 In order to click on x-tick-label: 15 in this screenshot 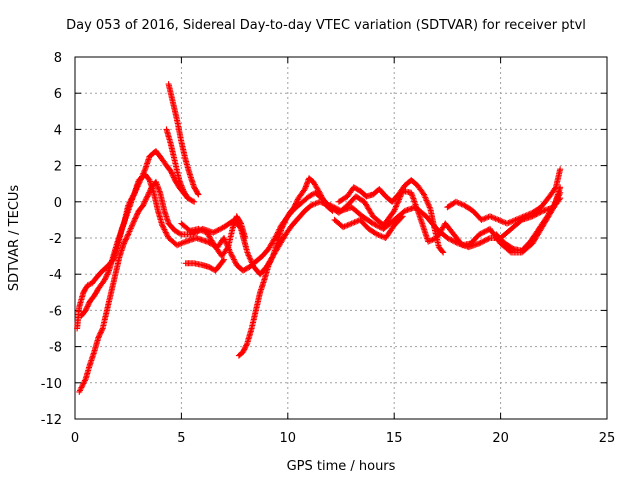, I will do `click(394, 438)`.